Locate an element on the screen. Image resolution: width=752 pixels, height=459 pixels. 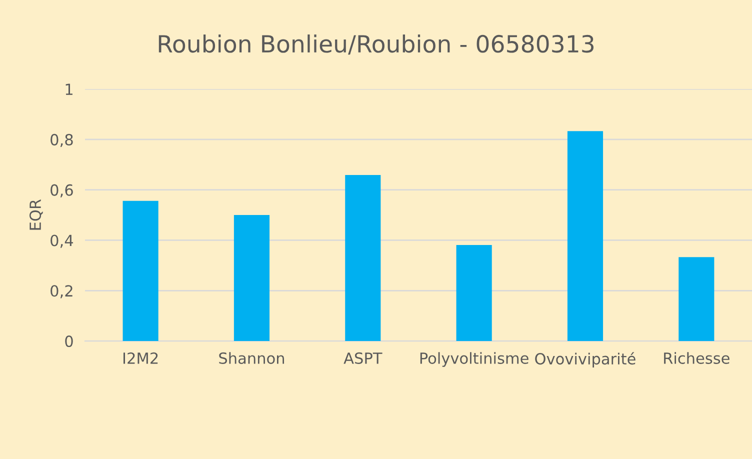
x-tick-label: Shannon is located at coordinates (251, 358).